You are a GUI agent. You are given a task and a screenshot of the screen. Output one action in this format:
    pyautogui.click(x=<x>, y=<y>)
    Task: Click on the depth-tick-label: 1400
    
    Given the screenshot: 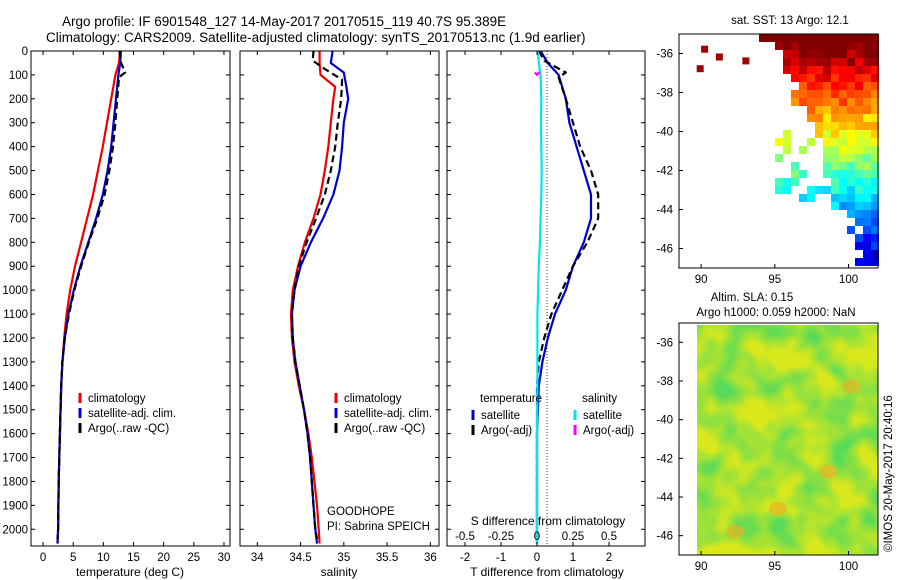 What is the action you would take?
    pyautogui.click(x=15, y=387)
    